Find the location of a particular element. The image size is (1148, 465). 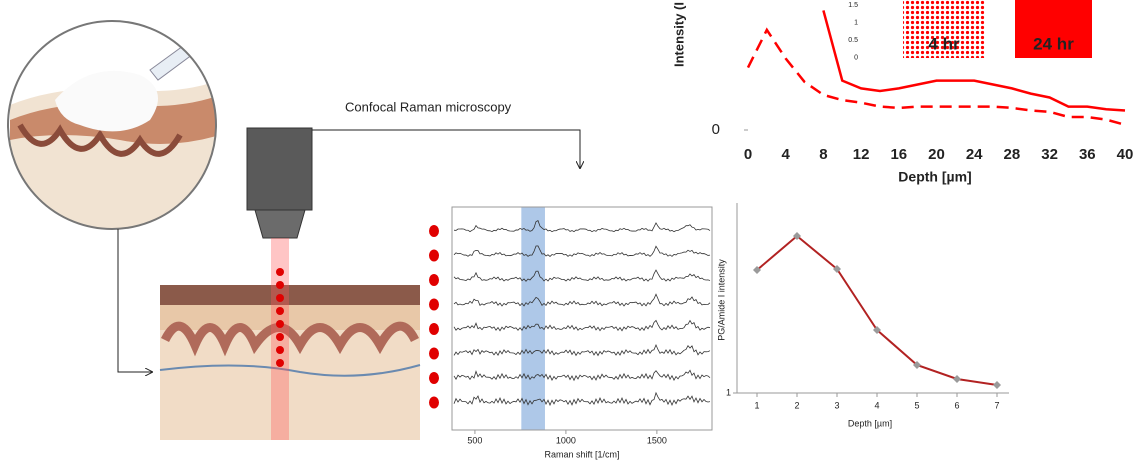

x-tick-label: 7 is located at coordinates (996, 405).